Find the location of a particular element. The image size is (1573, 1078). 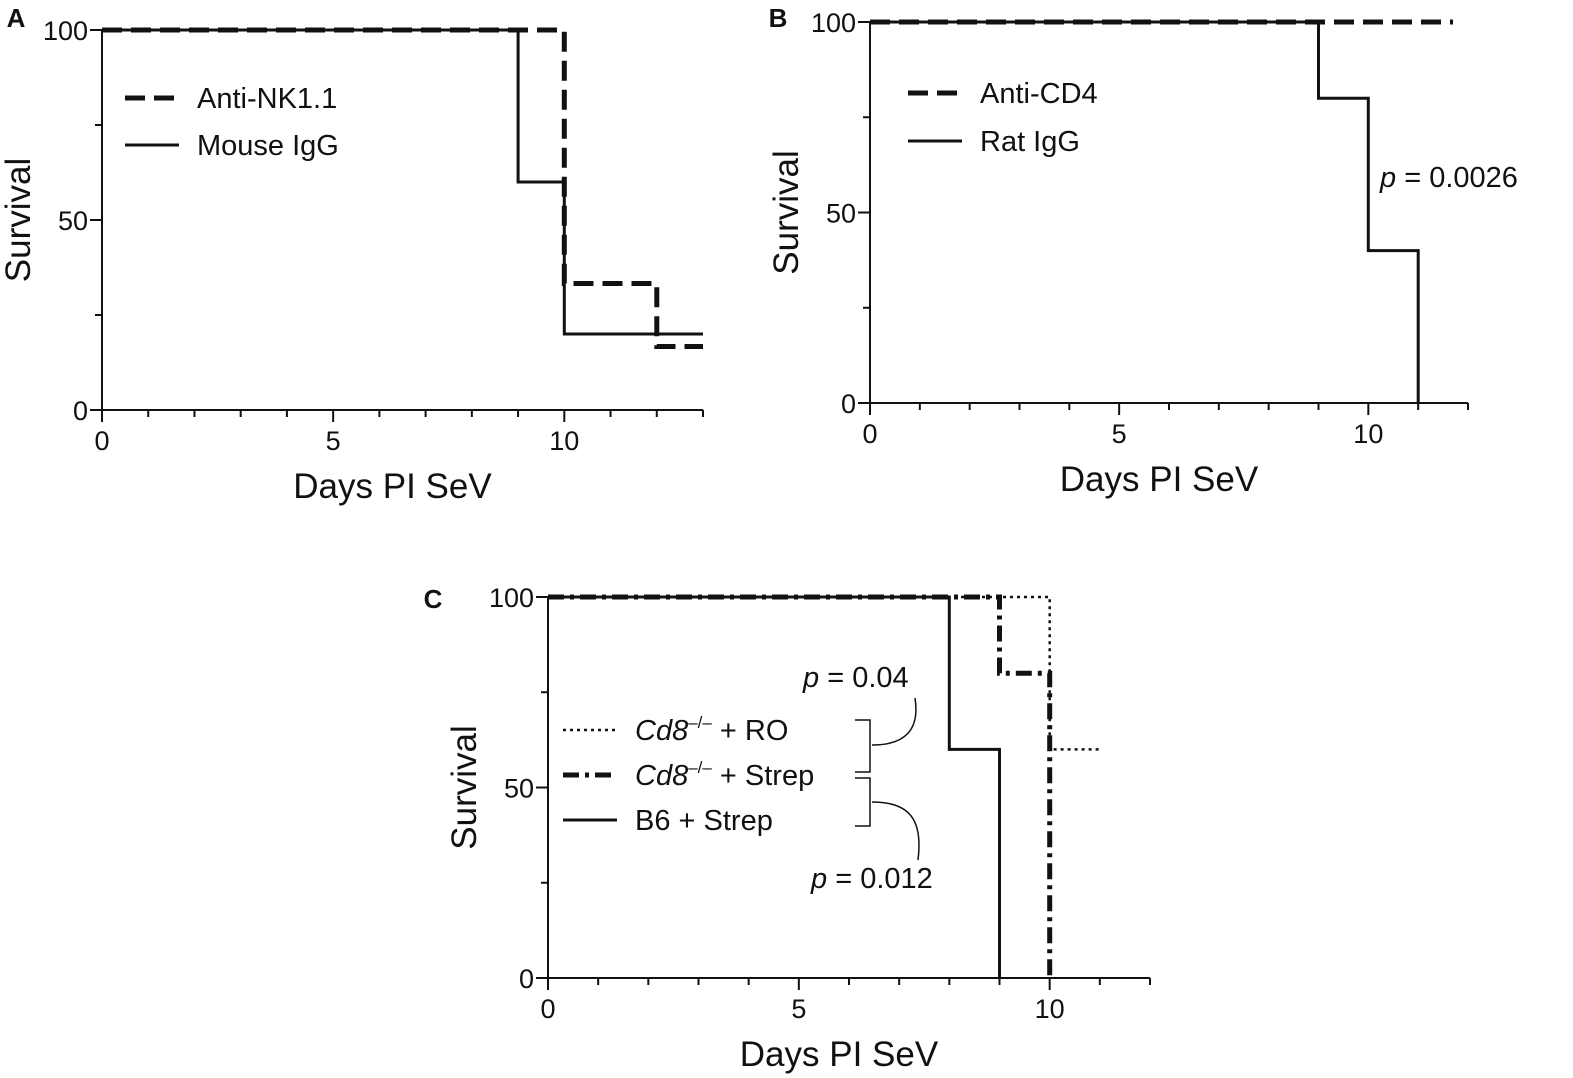

panel-label: B is located at coordinates (778, 18).